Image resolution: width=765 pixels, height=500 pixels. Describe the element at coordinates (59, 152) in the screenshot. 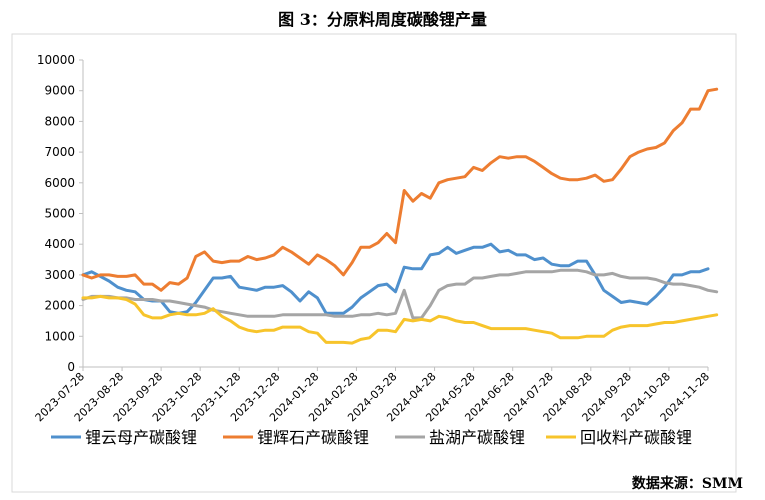

I see `y-tick-label: 7000` at that location.